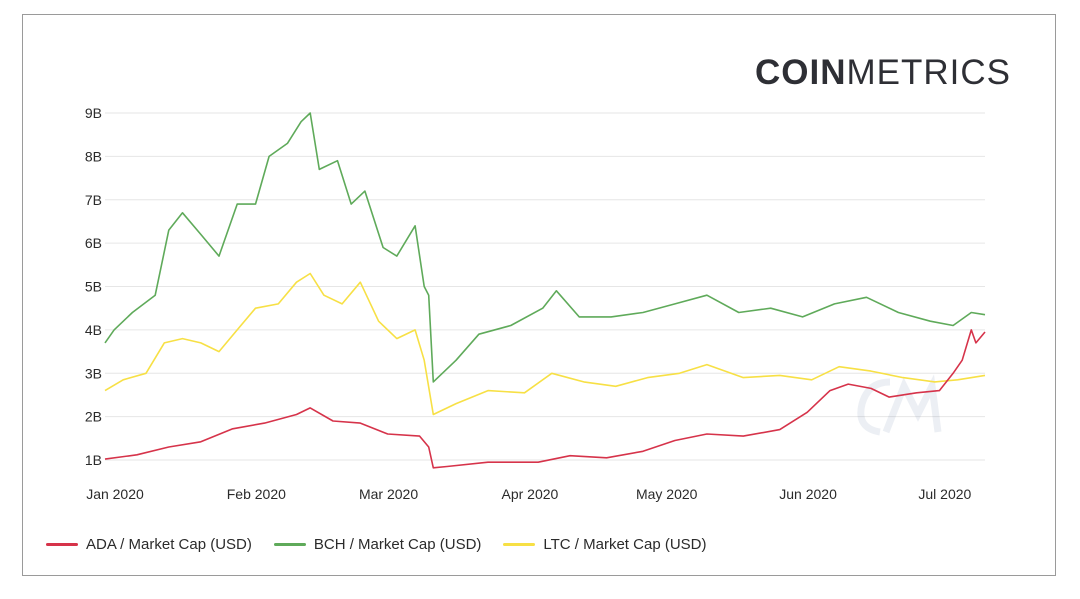 This screenshot has width=1080, height=599. I want to click on x-tick-label: Jan 2020, so click(115, 494).